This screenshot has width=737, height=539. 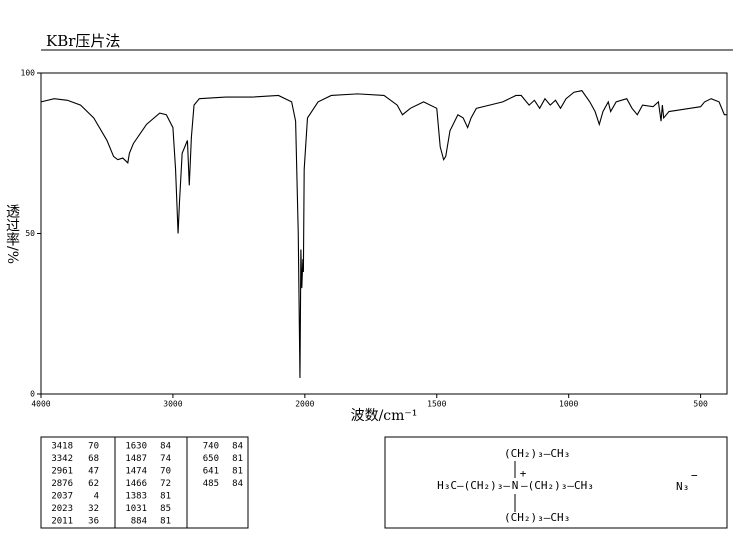 I want to click on peak-wavenumber: 641, so click(x=211, y=472).